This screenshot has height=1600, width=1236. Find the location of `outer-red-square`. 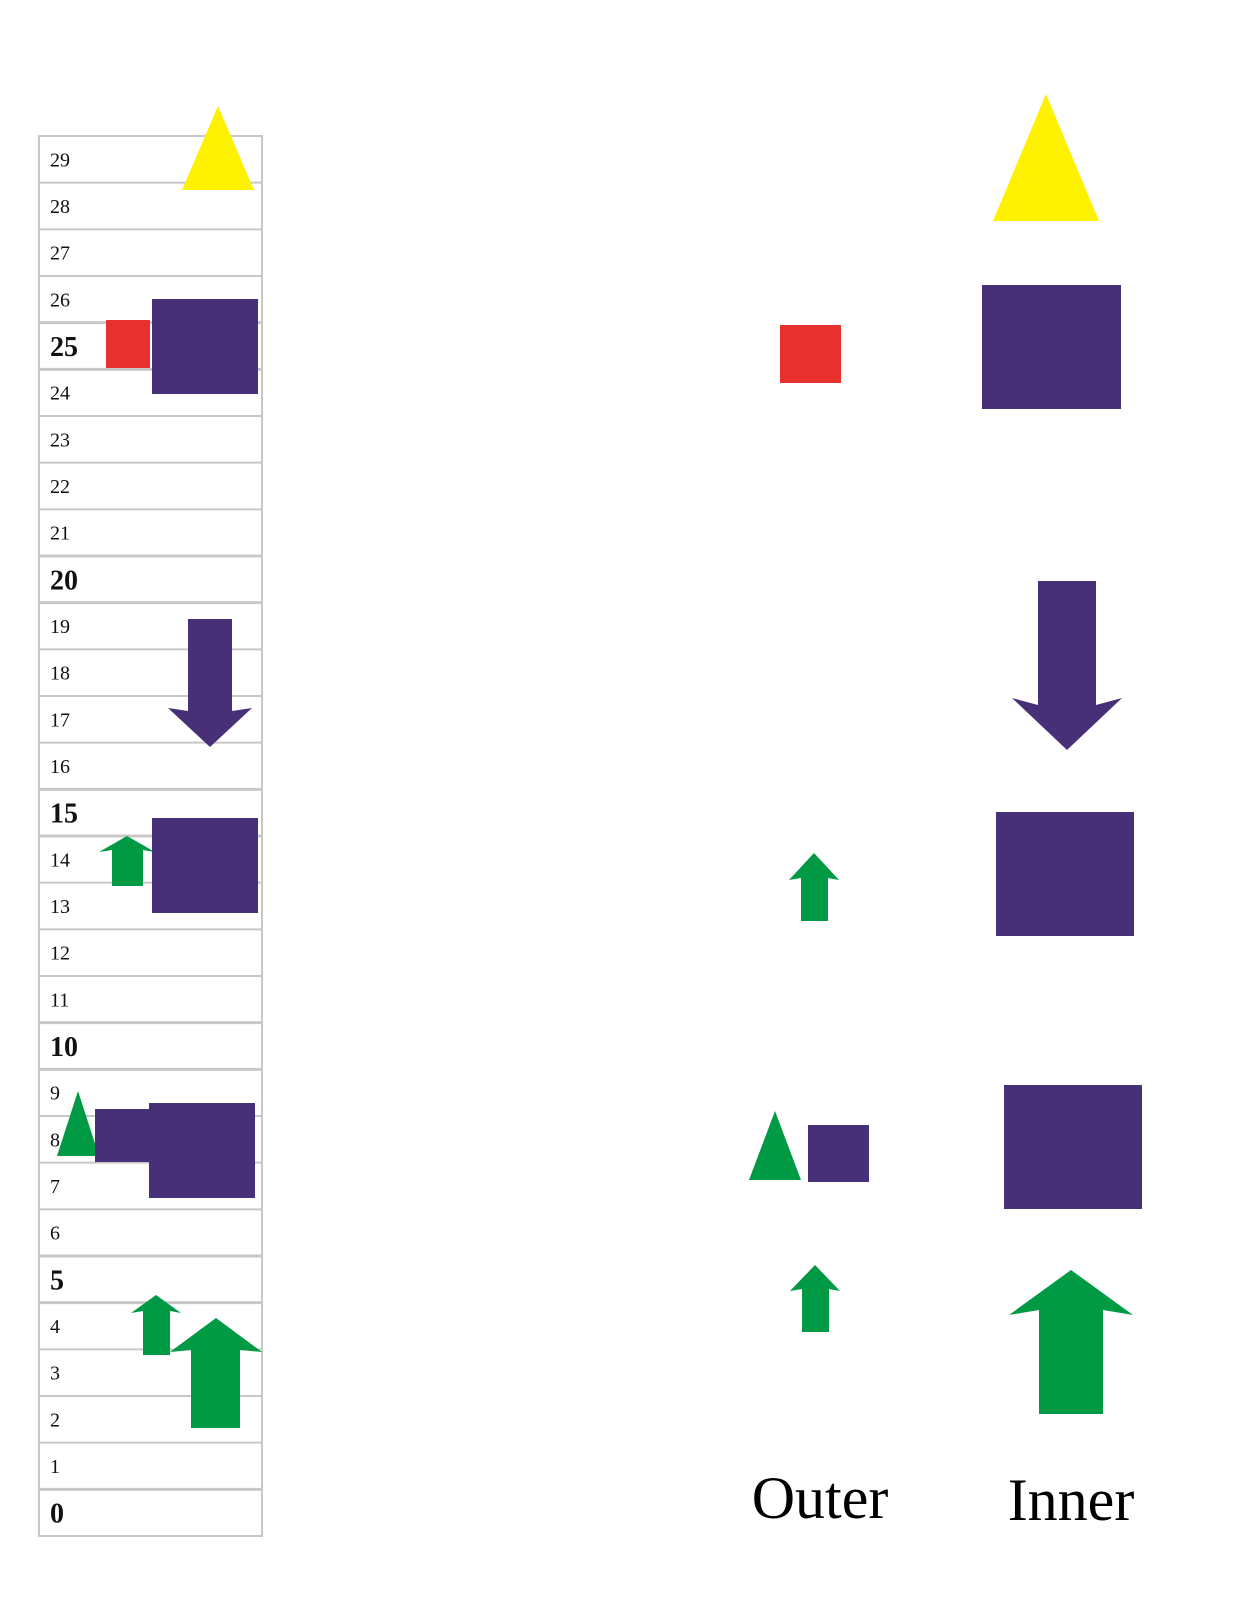

outer-red-square is located at coordinates (810, 354).